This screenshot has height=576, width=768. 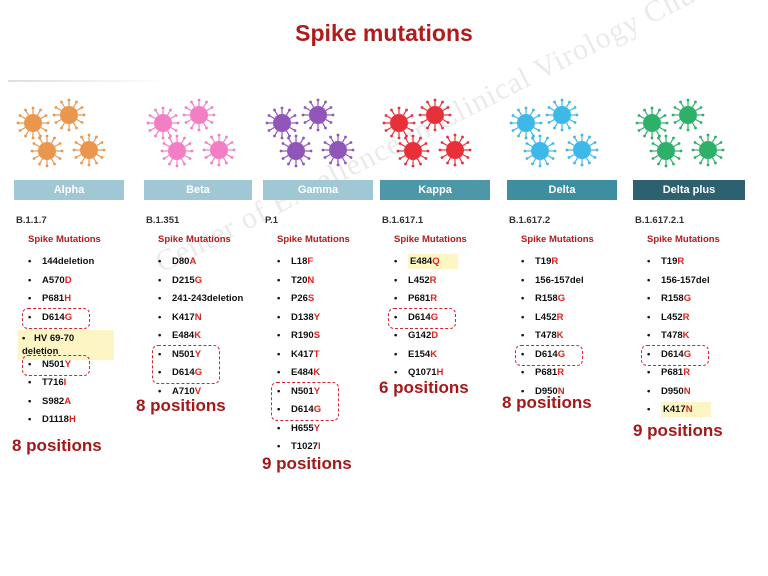 I want to click on delta-mutation-4: • L452R, so click(x=542, y=317).